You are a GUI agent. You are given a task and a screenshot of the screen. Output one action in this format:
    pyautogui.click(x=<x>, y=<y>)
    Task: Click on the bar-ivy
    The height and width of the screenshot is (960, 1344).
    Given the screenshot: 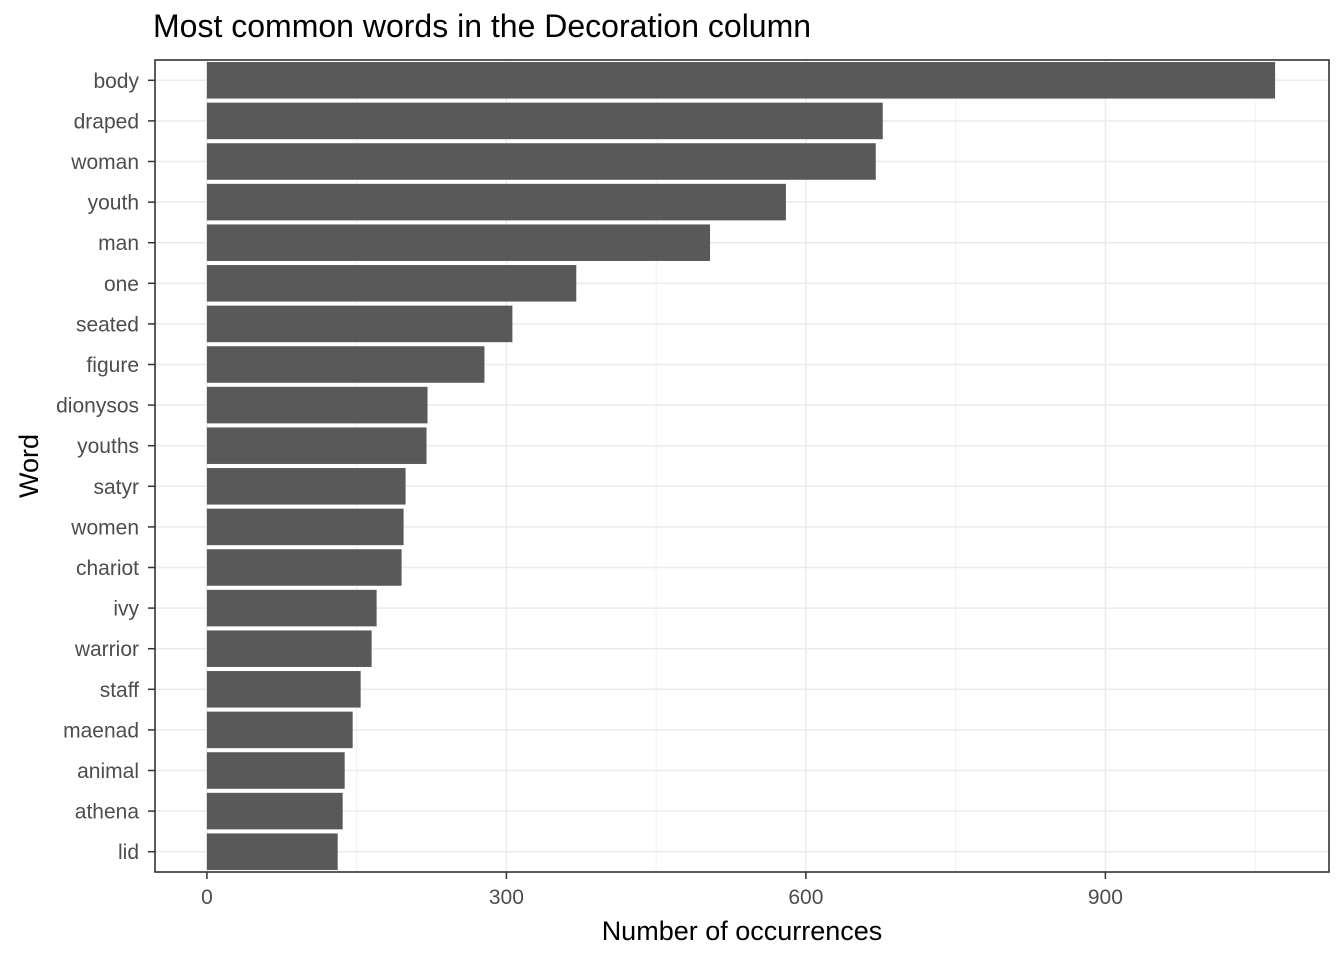 What is the action you would take?
    pyautogui.click(x=291, y=608)
    